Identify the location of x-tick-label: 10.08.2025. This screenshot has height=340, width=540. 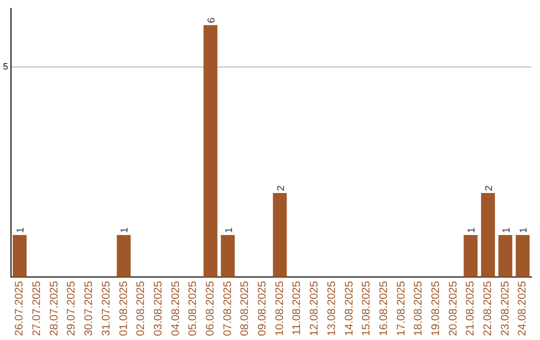
(280, 308).